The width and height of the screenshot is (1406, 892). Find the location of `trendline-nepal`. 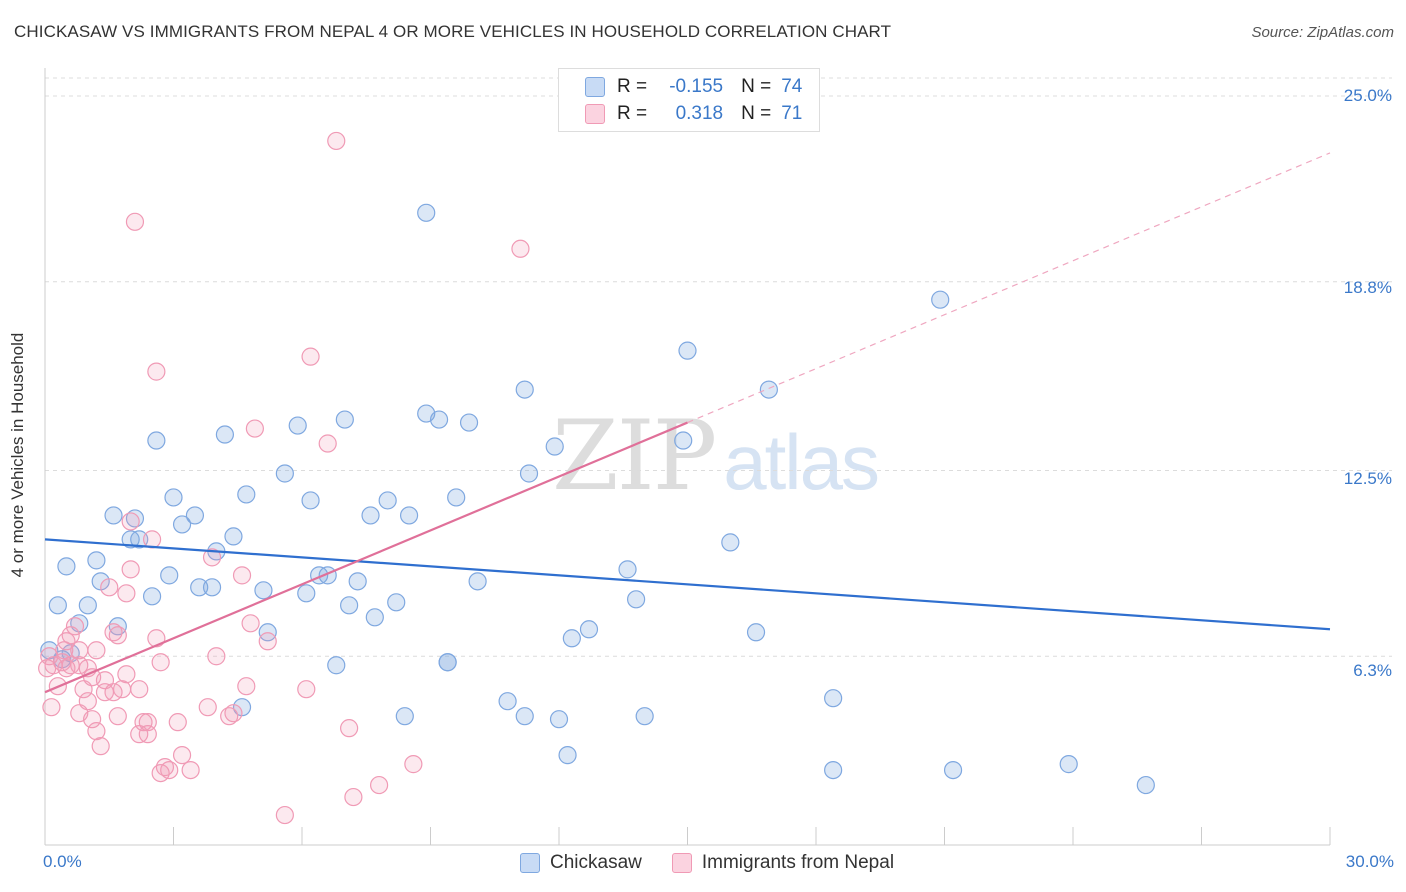

trendline-nepal is located at coordinates (366, 557).